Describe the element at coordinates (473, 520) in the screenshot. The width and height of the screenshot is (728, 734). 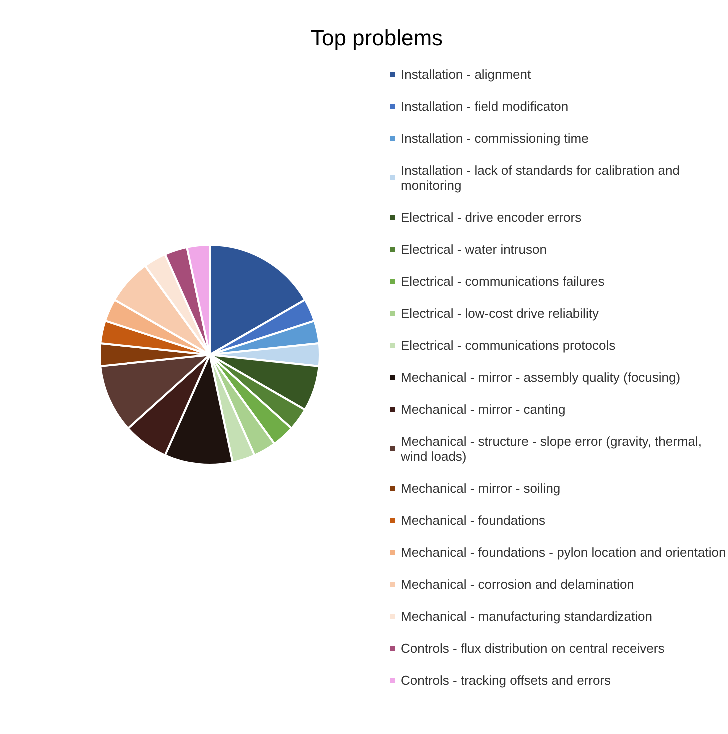
I see `legend-label: Mechanical - foundations` at that location.